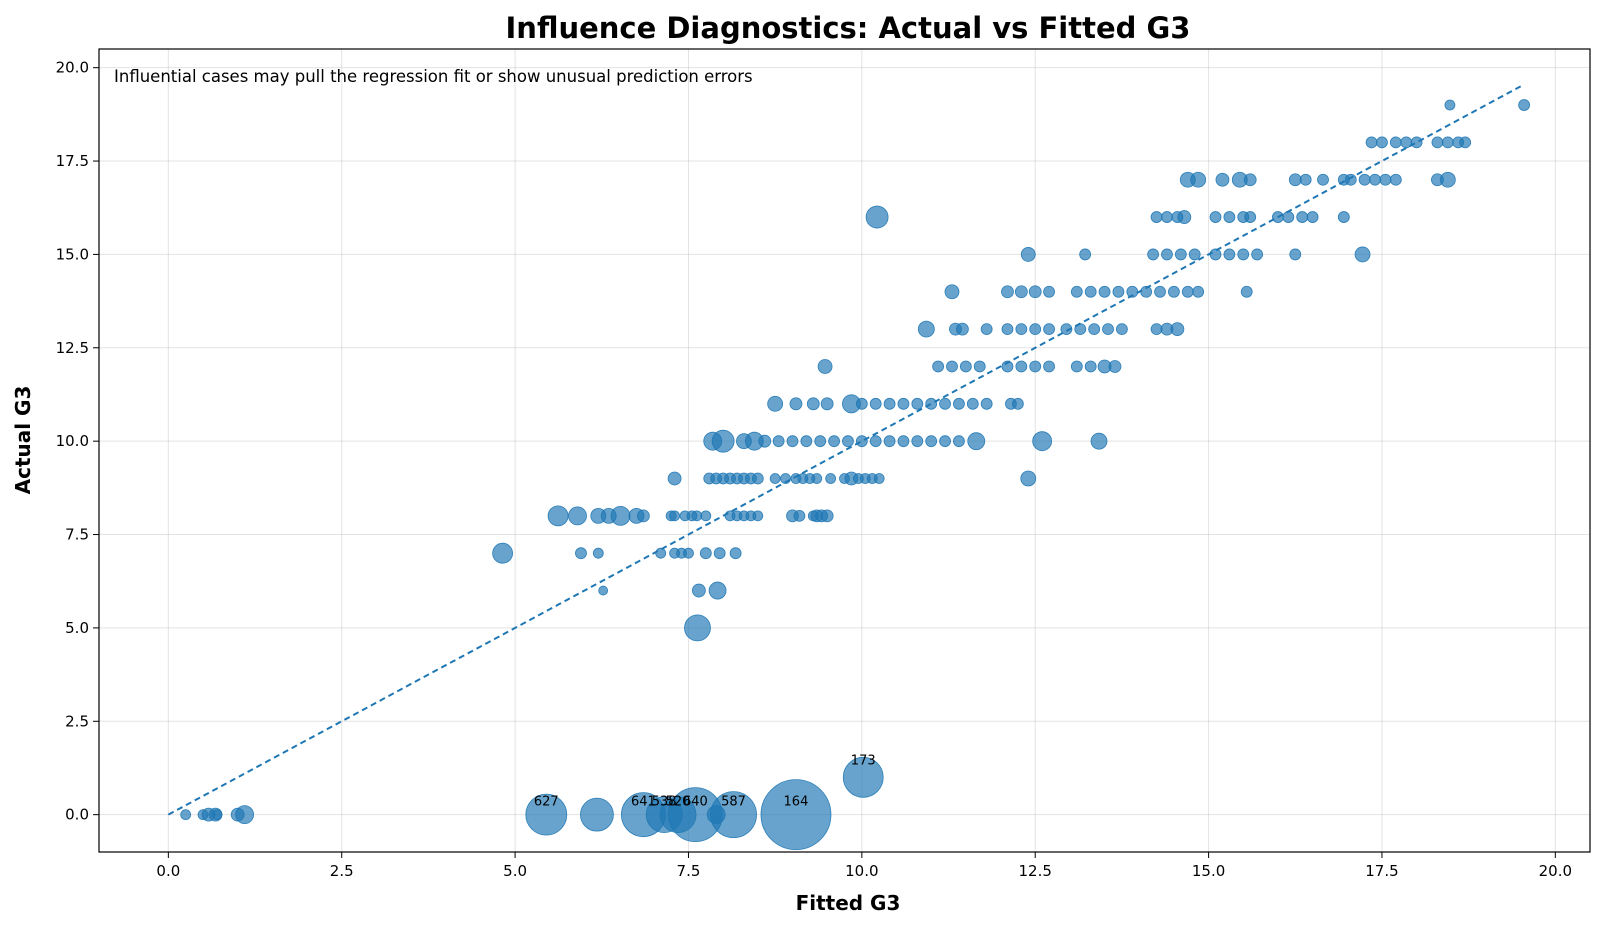  I want to click on y-tick-label: 5.0, so click(77, 628).